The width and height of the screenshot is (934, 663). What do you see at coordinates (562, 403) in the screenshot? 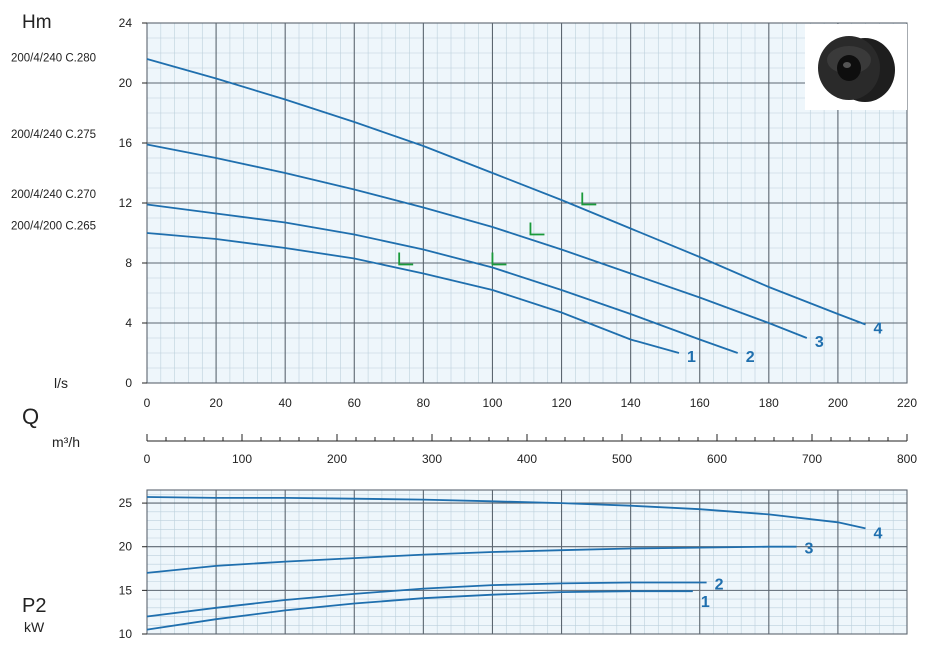
I see `head-x-tick-label: 120` at bounding box center [562, 403].